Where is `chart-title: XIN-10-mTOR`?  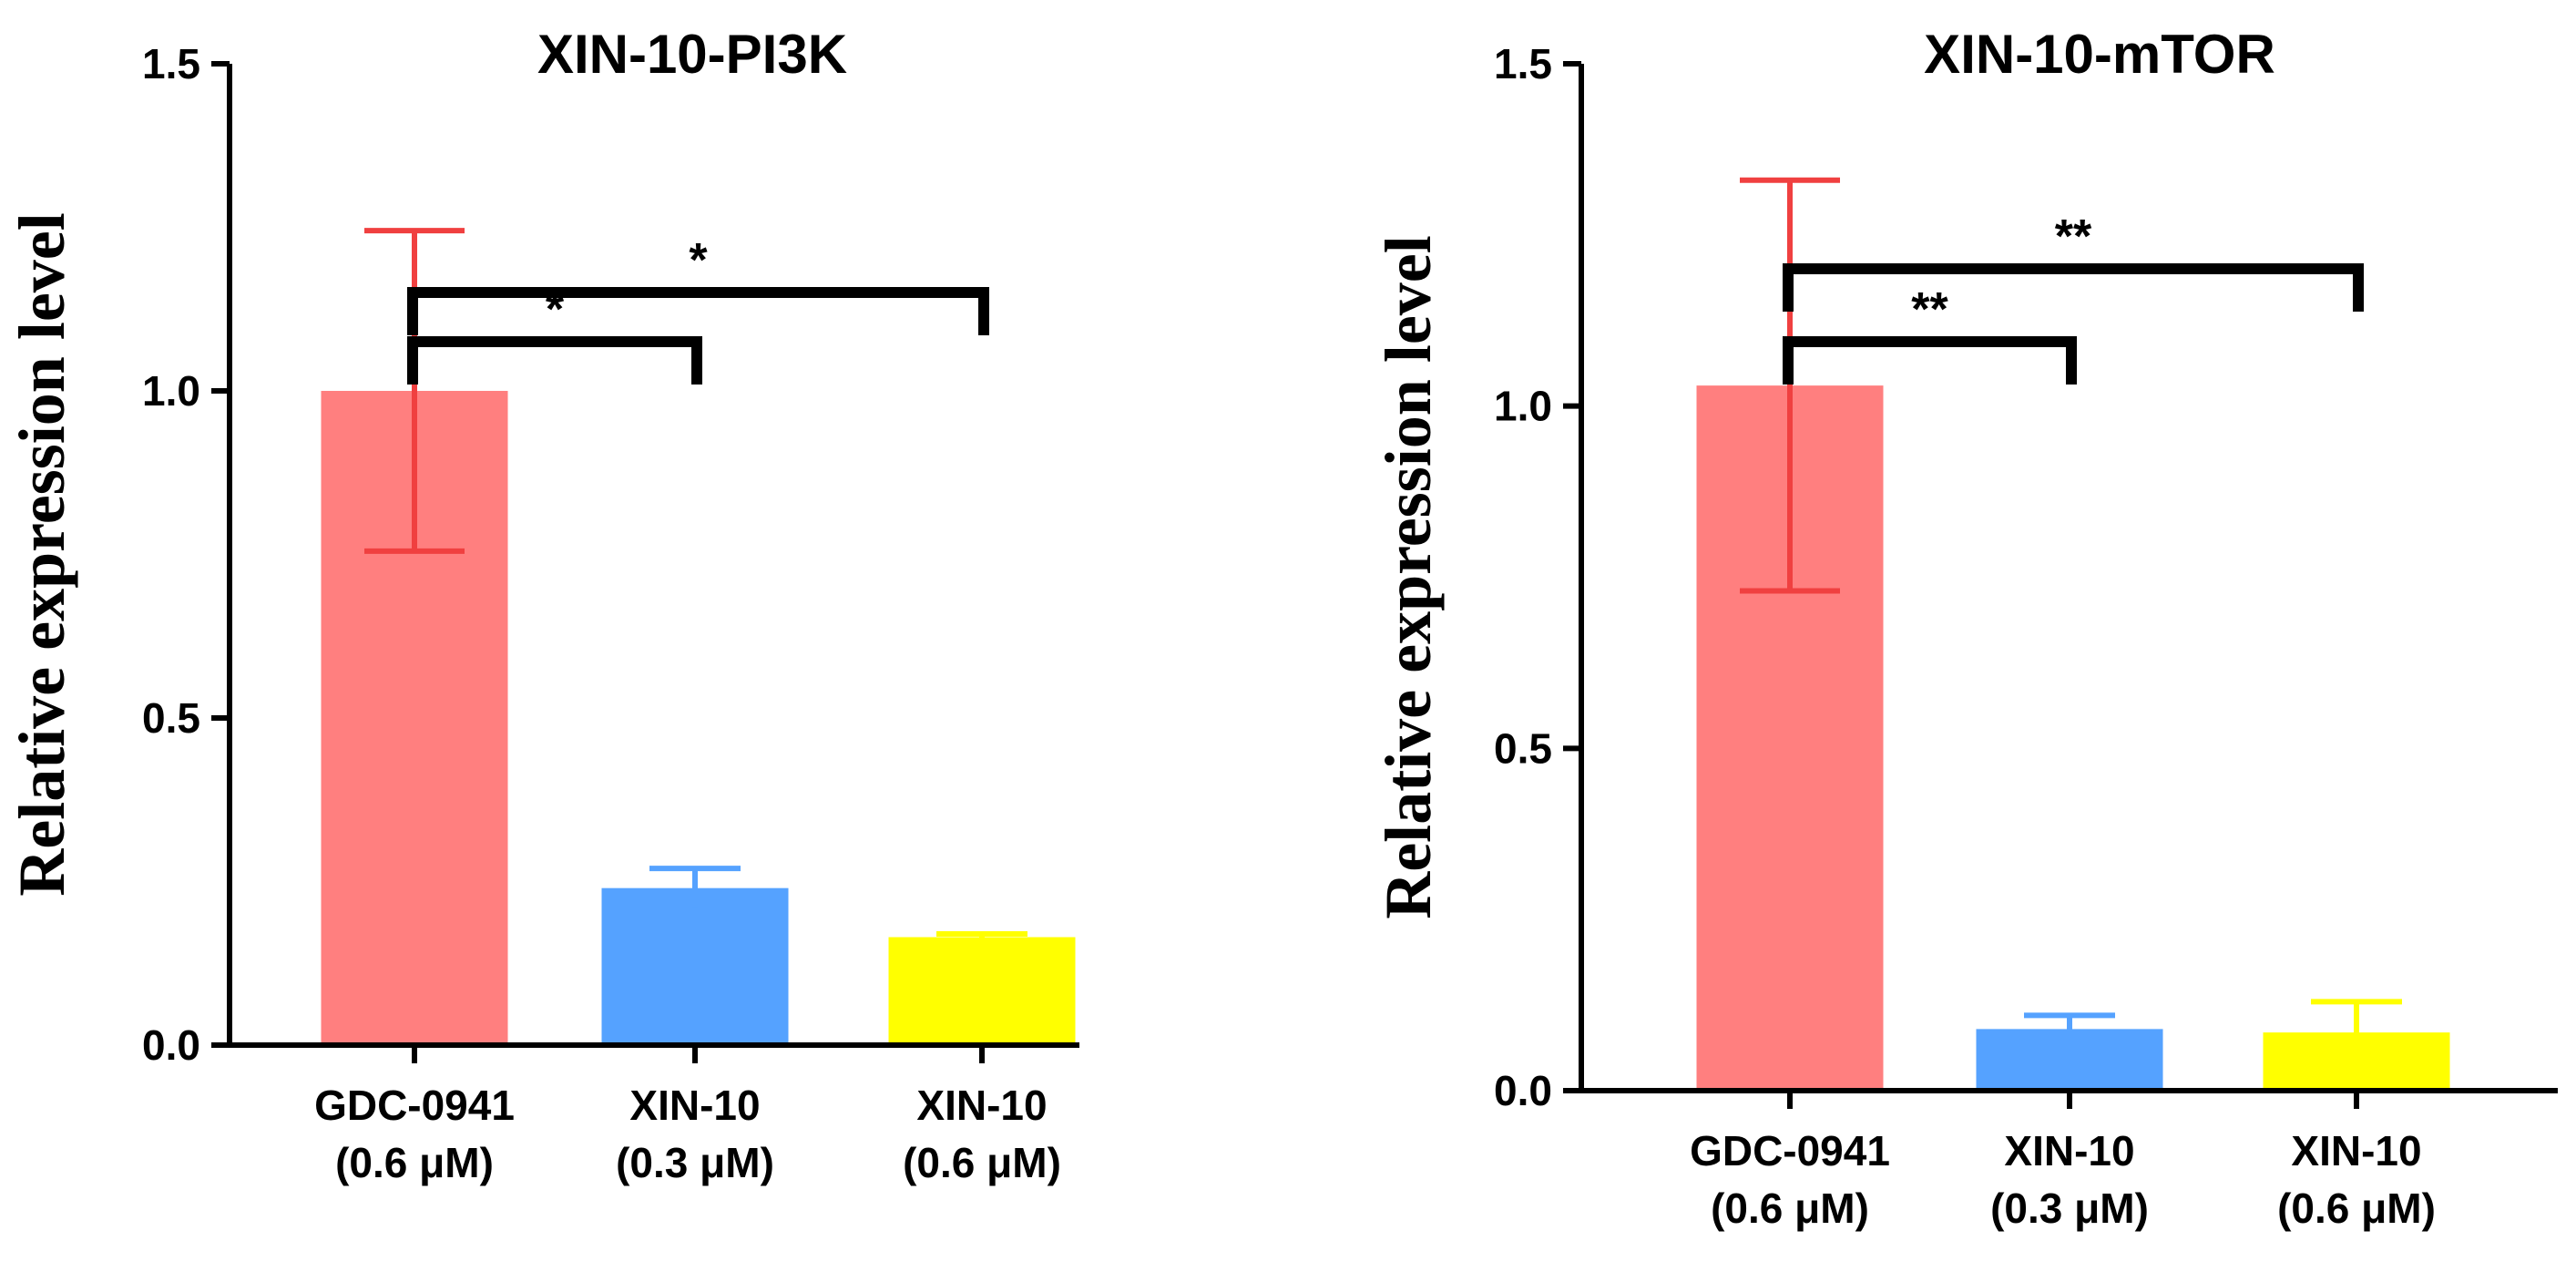 chart-title: XIN-10-mTOR is located at coordinates (2099, 54).